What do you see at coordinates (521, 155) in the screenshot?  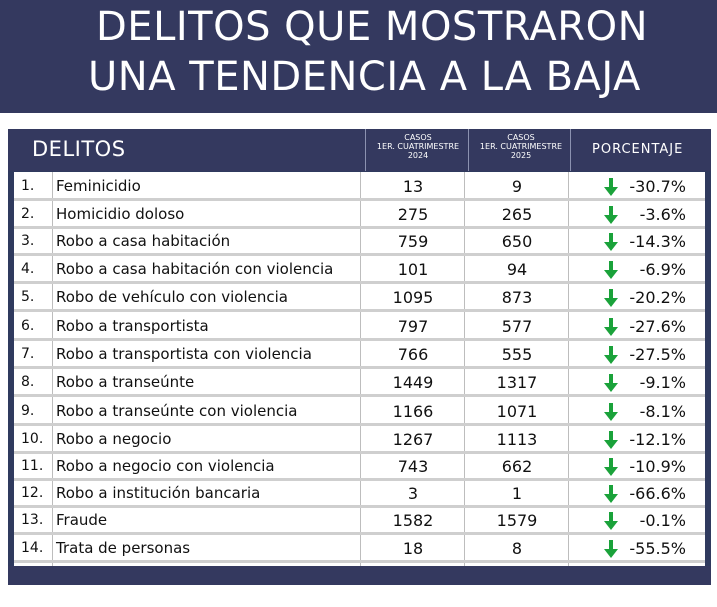 I see `header-casos-2025-line3: 2025` at bounding box center [521, 155].